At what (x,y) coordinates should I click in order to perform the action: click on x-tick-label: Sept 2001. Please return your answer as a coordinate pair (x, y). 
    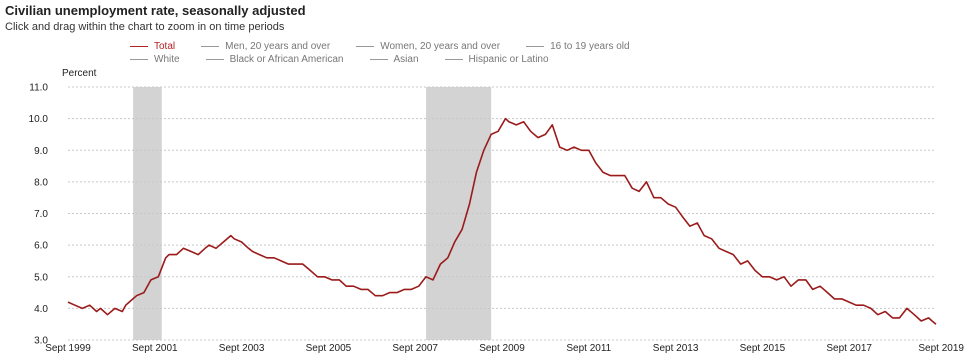
    Looking at the image, I should click on (155, 348).